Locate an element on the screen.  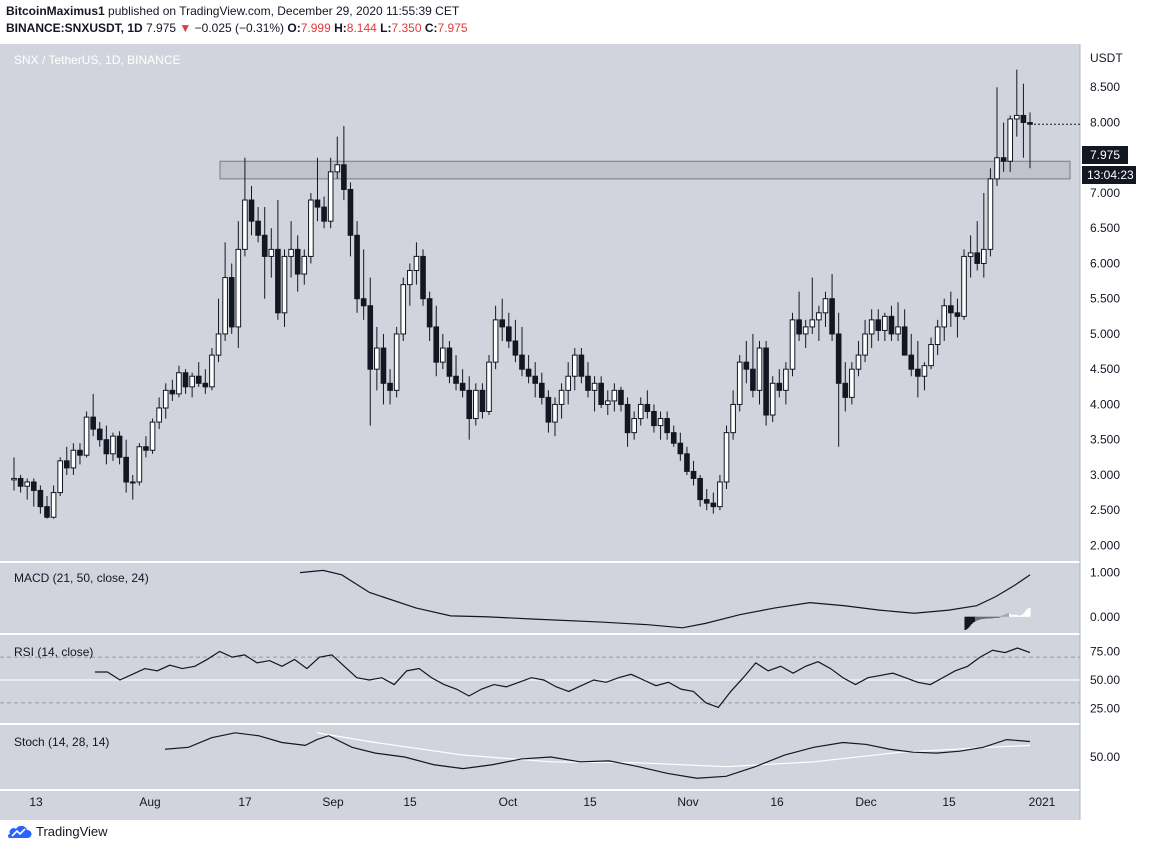
time-axis: 13 Aug 17 Sep 15 Oct 15 Nov 16 Dec 15 2021 is located at coordinates (542, 802).